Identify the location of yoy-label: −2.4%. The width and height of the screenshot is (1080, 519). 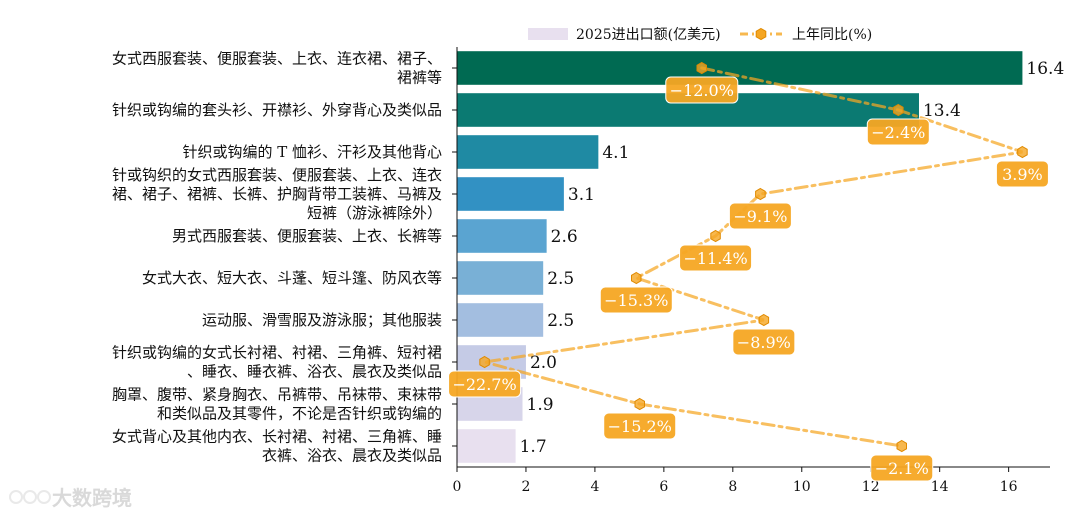
(898, 132).